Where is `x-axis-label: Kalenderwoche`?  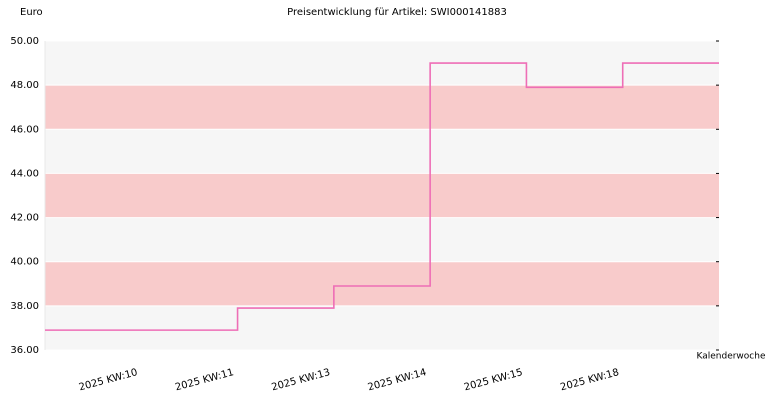 x-axis-label: Kalenderwoche is located at coordinates (730, 357).